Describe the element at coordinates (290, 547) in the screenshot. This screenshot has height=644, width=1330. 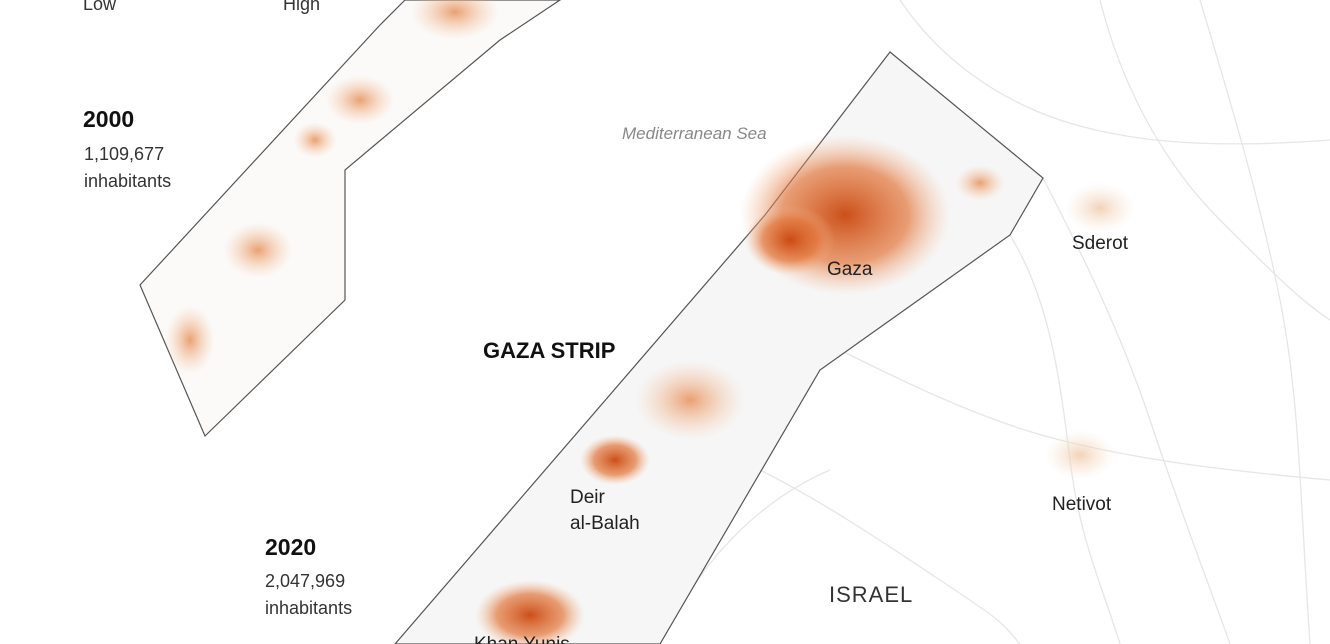
I see `year: 2020` at that location.